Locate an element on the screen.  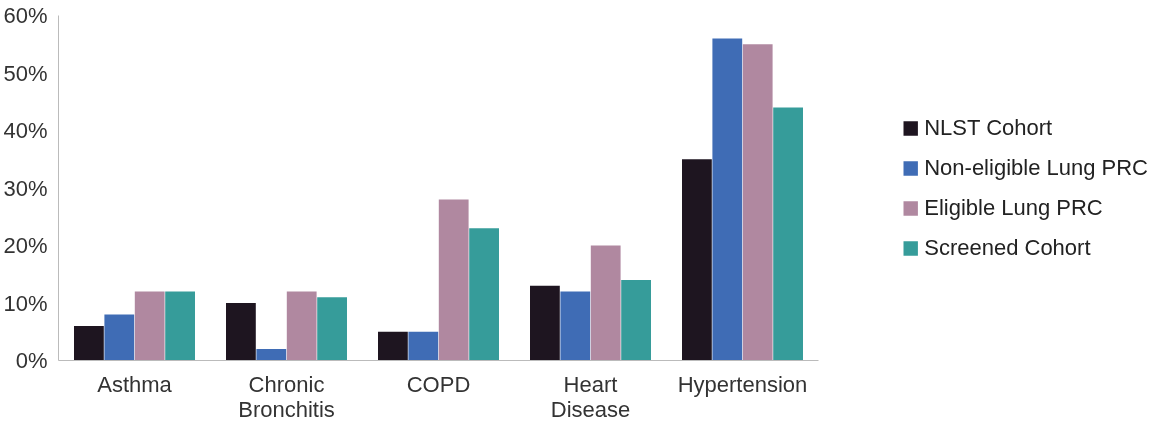
x-tick-label: Heart Disease is located at coordinates (590, 396).